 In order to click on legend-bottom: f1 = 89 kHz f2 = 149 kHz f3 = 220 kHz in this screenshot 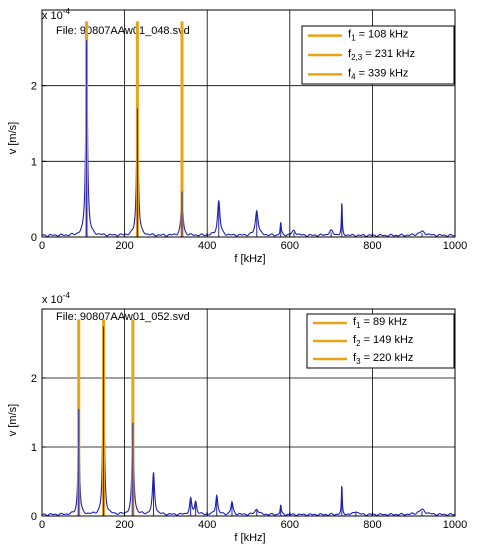, I will do `click(380, 341)`.